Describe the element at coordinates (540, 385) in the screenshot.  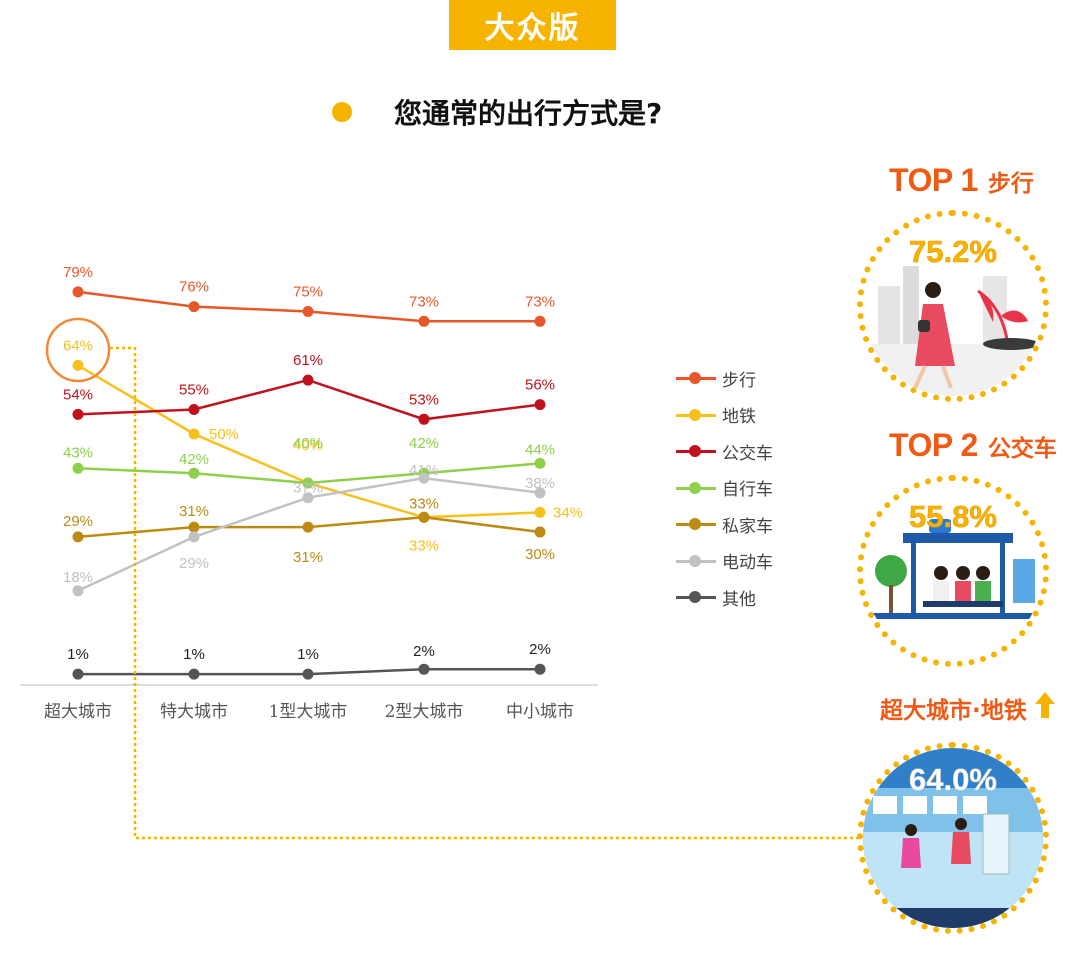
I see `data-label: 56%` at that location.